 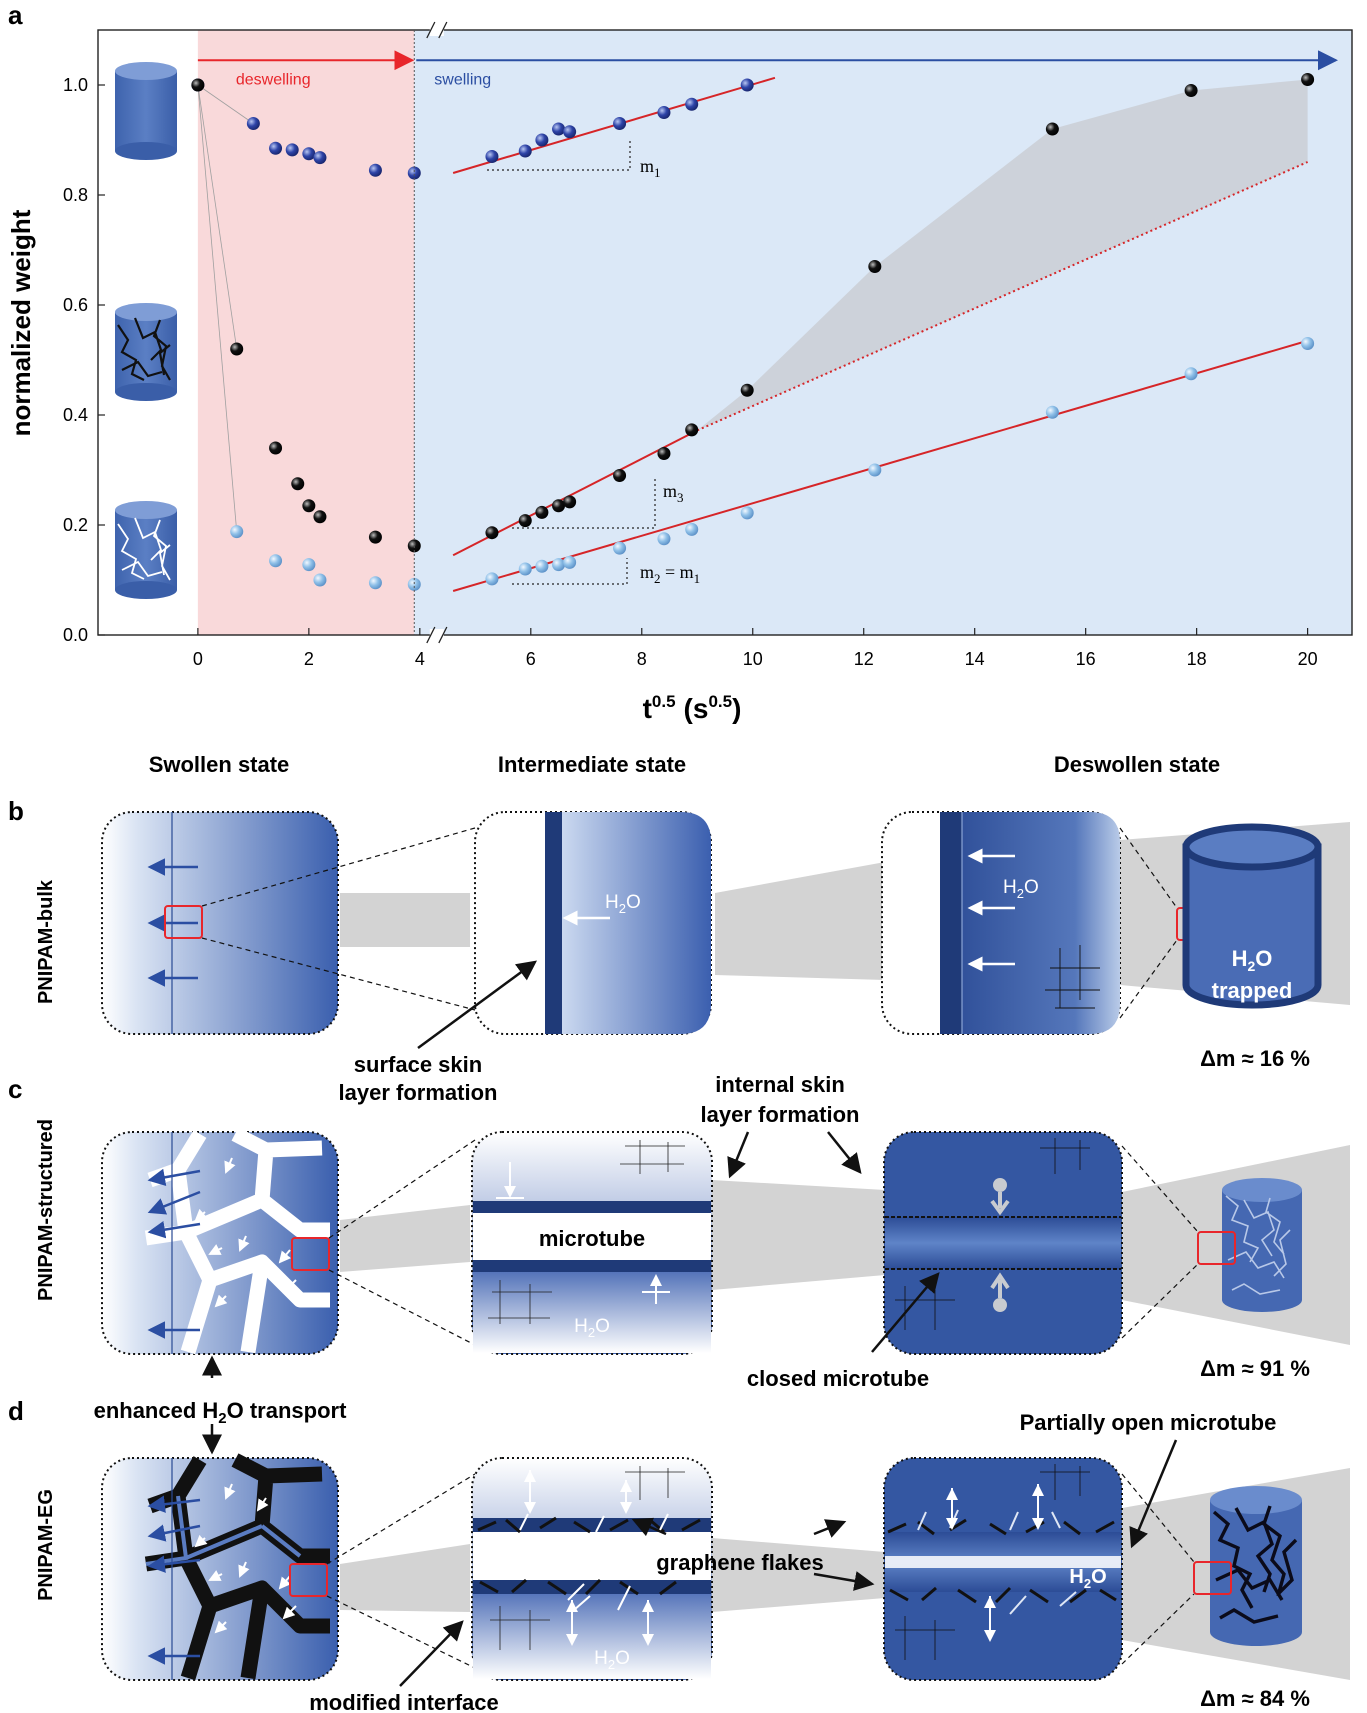 What do you see at coordinates (780, 1084) in the screenshot?
I see `note-internal-skin-1: internal skin` at bounding box center [780, 1084].